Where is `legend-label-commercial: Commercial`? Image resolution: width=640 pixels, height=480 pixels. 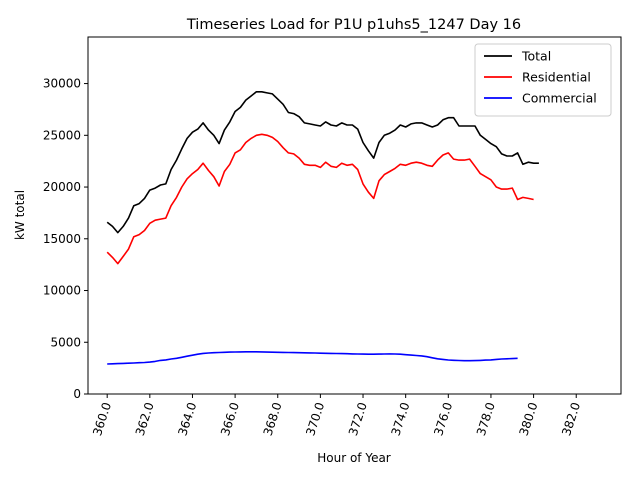 legend-label-commercial: Commercial is located at coordinates (559, 98).